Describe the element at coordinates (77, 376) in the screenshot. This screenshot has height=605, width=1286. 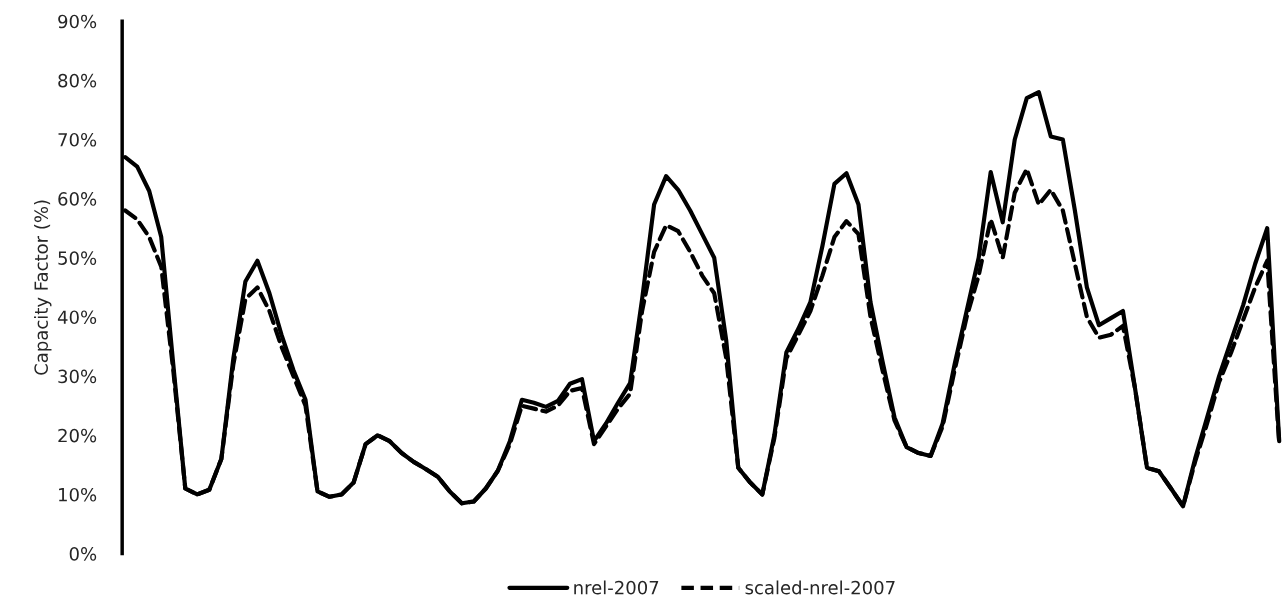
I see `y-tick-label: 30%` at that location.